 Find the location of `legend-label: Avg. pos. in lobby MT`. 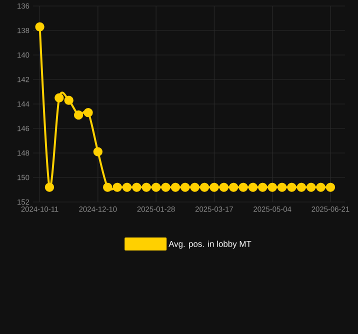

legend-label: Avg. pos. in lobby MT is located at coordinates (210, 244).